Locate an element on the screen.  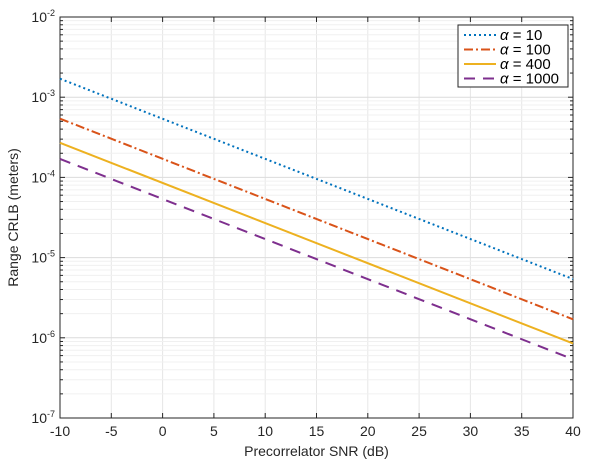
y-tick-label: 10⁻² is located at coordinates (43, 16).